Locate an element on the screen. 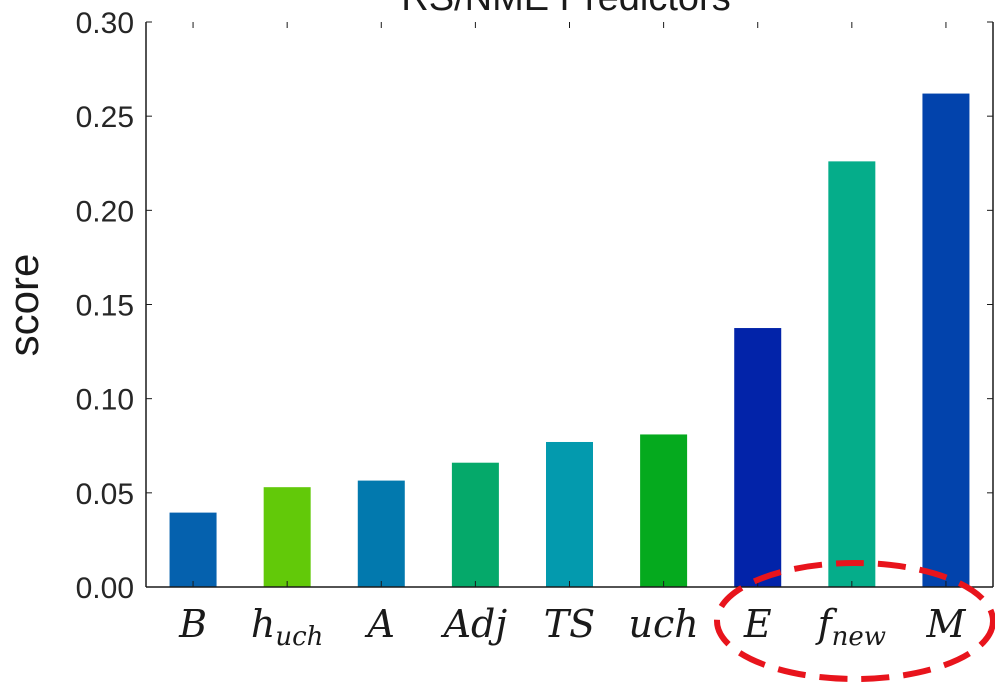  x-tick-label-5: uch is located at coordinates (663, 624).